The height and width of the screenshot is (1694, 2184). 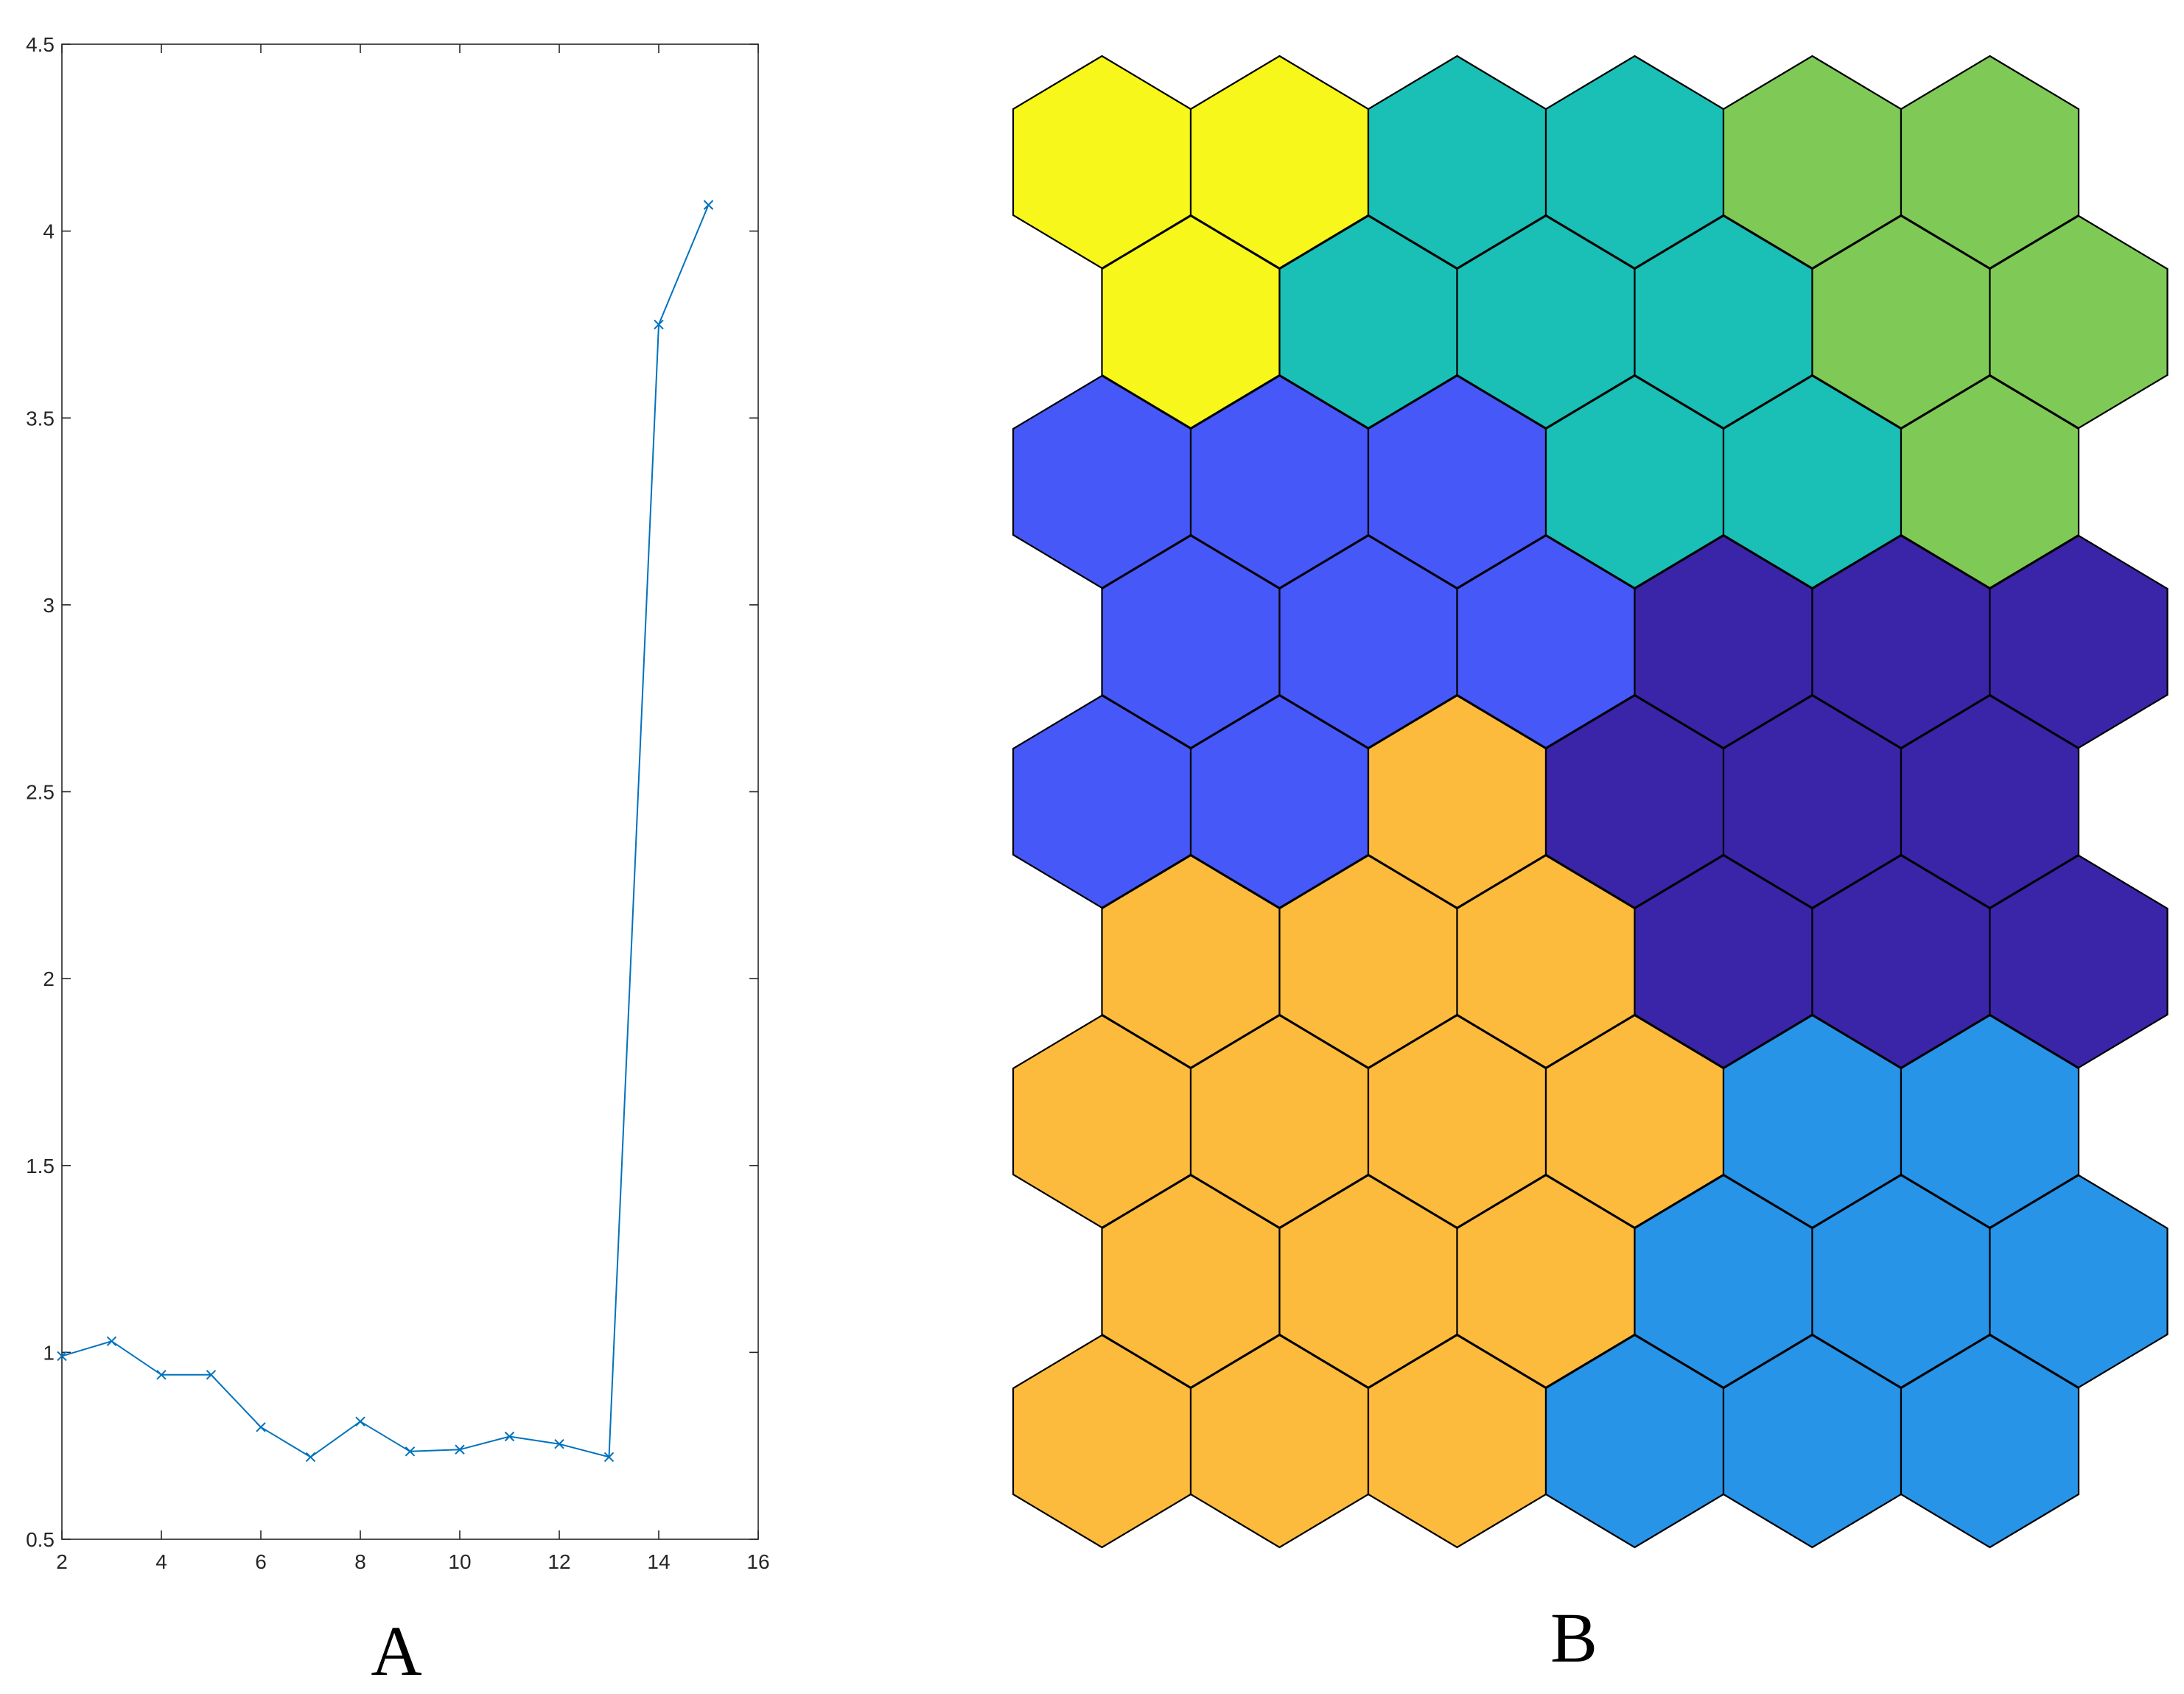 What do you see at coordinates (1573, 1638) in the screenshot?
I see `panel-label-b: B` at bounding box center [1573, 1638].